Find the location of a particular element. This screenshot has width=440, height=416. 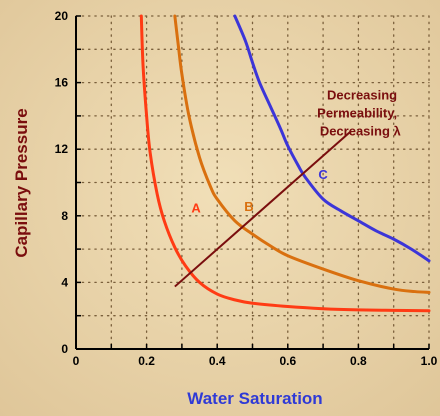

x-tick-label: 0.8 is located at coordinates (358, 361).